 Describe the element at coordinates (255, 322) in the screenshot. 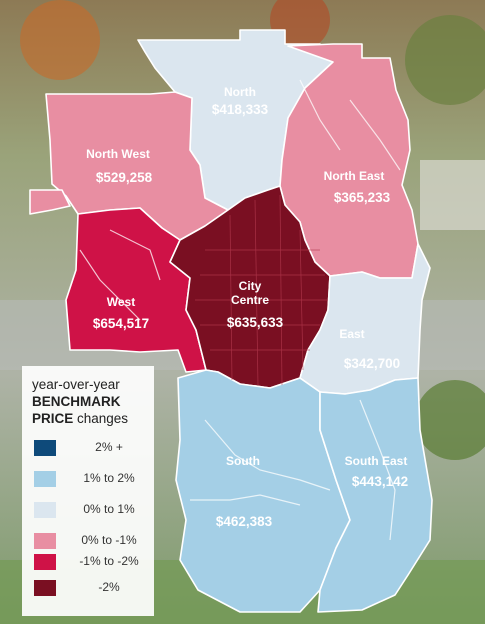

I see `region-price-city-centre: $635,633` at that location.